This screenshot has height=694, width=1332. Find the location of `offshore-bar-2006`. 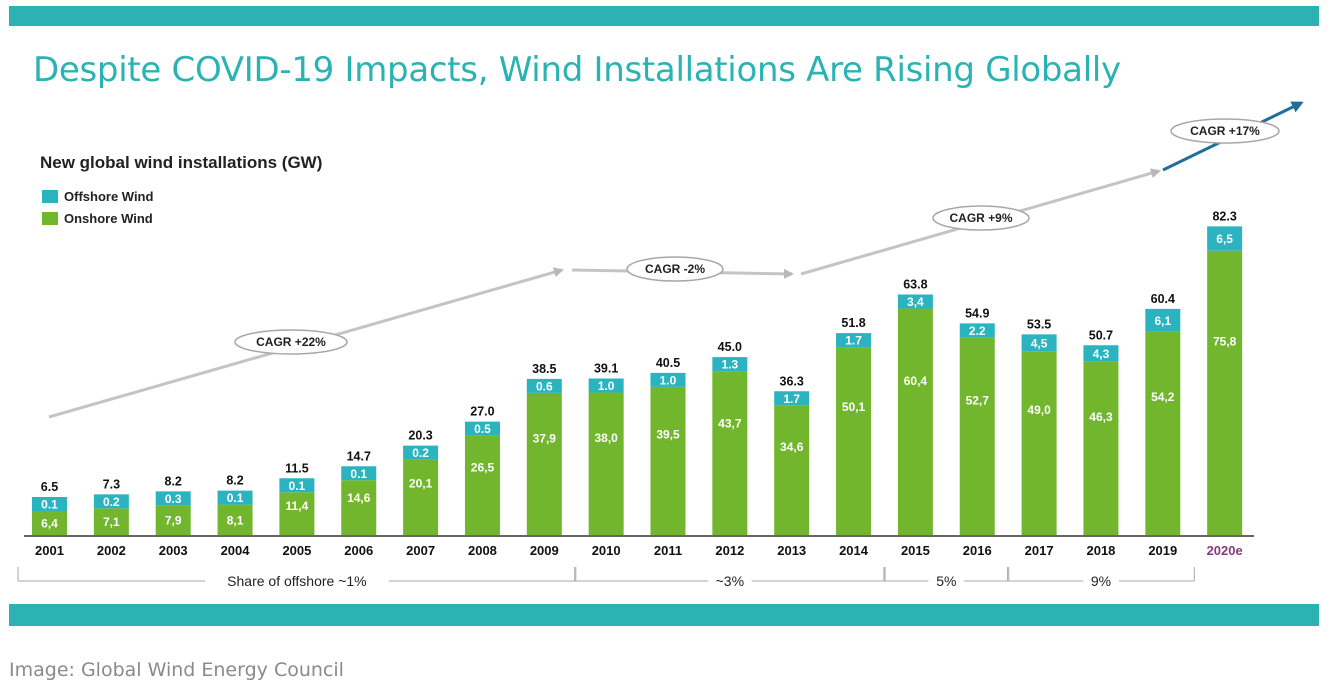

offshore-bar-2006 is located at coordinates (359, 473).